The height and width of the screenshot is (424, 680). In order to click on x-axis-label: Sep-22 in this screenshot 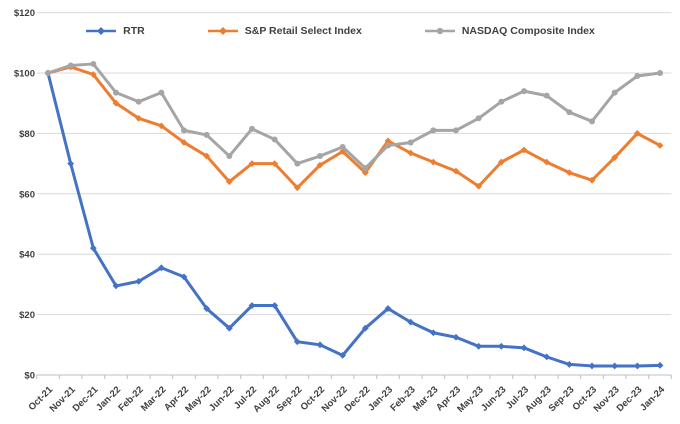, I will do `click(290, 399)`.